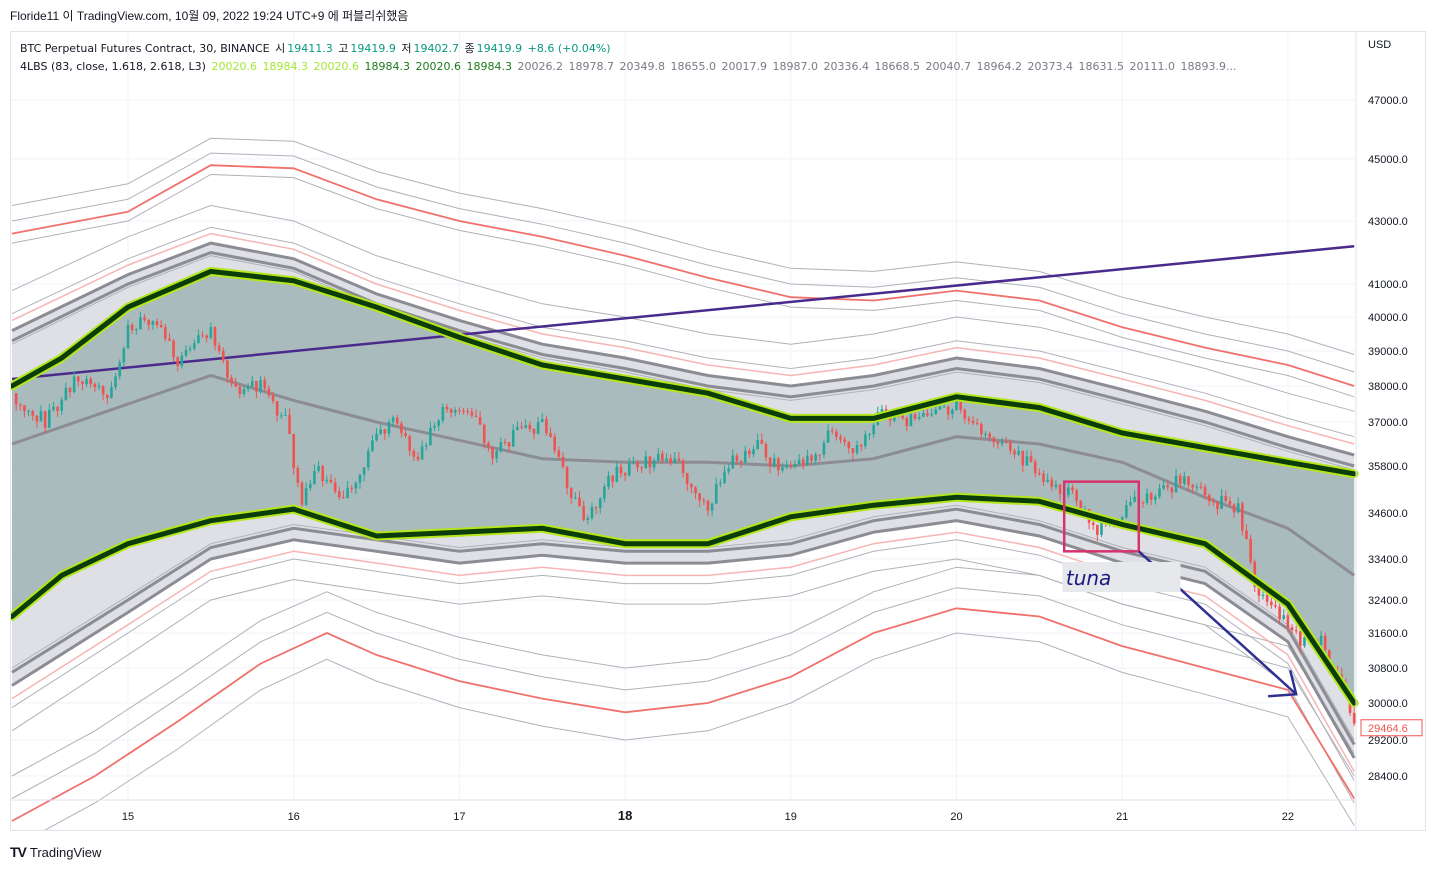 Image resolution: width=1437 pixels, height=871 pixels. Describe the element at coordinates (948, 66) in the screenshot. I see `ind-value: 20040.7` at that location.